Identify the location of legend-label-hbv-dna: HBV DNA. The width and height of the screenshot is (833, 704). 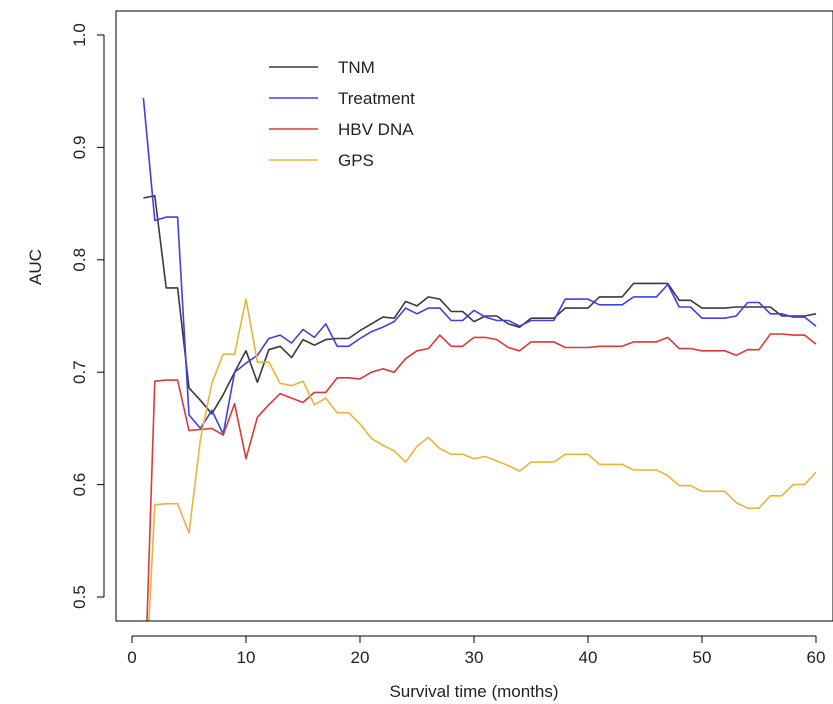
(376, 129).